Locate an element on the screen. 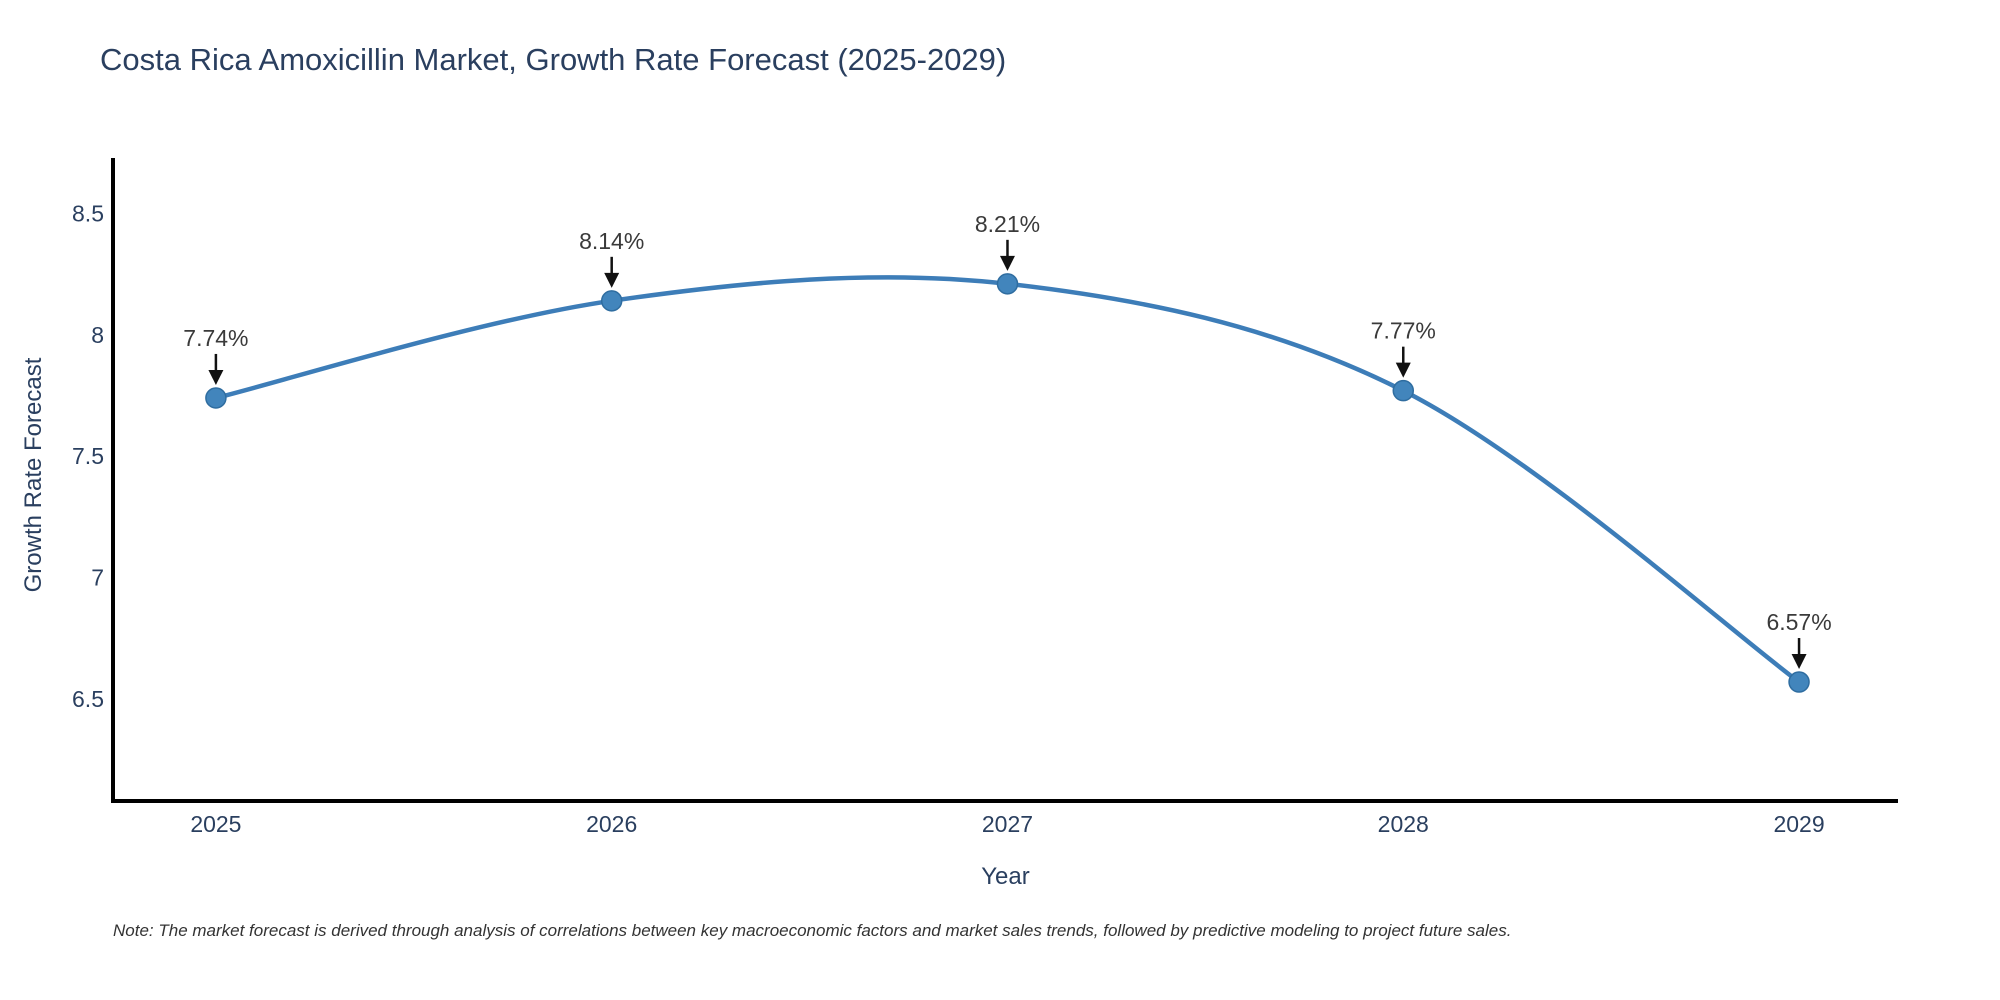 This screenshot has width=2000, height=1000. y-axis-title: Growth Rate Forecast is located at coordinates (33, 474).